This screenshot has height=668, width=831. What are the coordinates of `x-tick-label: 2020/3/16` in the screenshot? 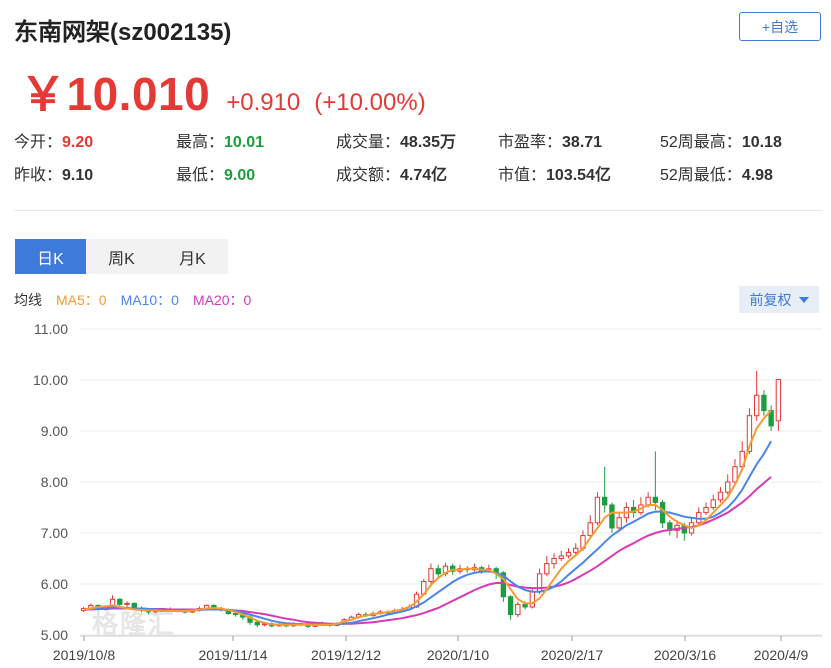 It's located at (685, 655).